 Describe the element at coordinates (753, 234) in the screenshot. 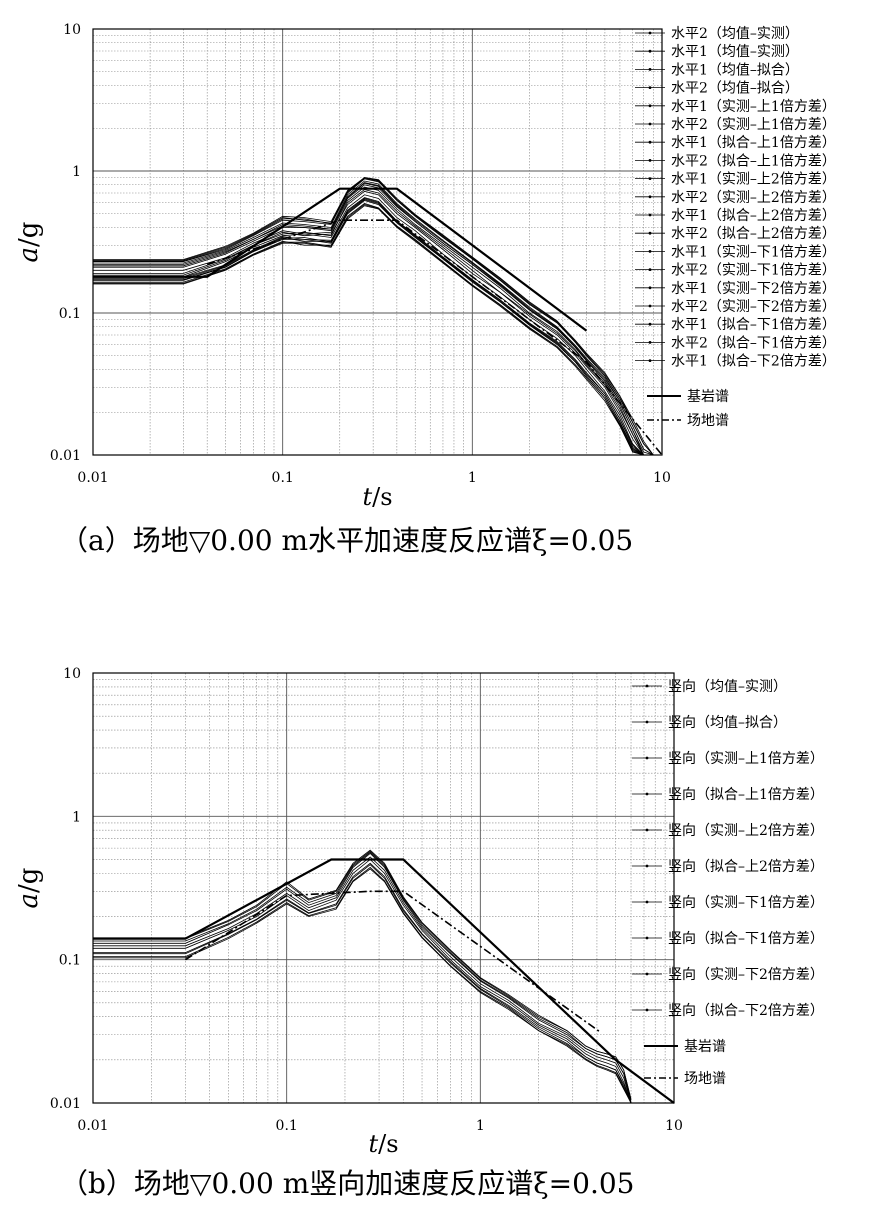

I see `legend-label: 水平2（拟合–上2倍方差）` at that location.